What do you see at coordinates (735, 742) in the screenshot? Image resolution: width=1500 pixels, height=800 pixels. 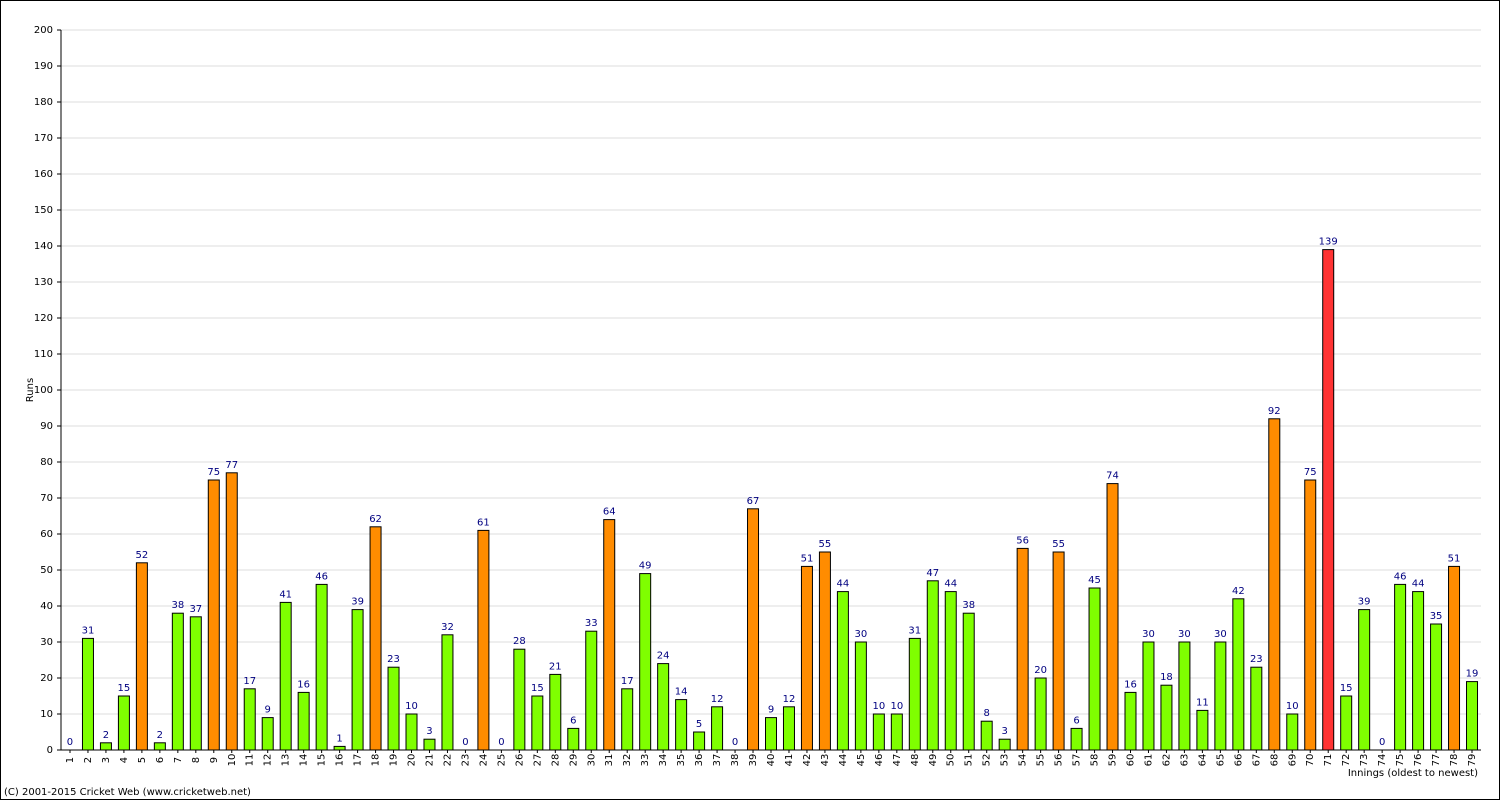 I see `value-label: 0` at bounding box center [735, 742].